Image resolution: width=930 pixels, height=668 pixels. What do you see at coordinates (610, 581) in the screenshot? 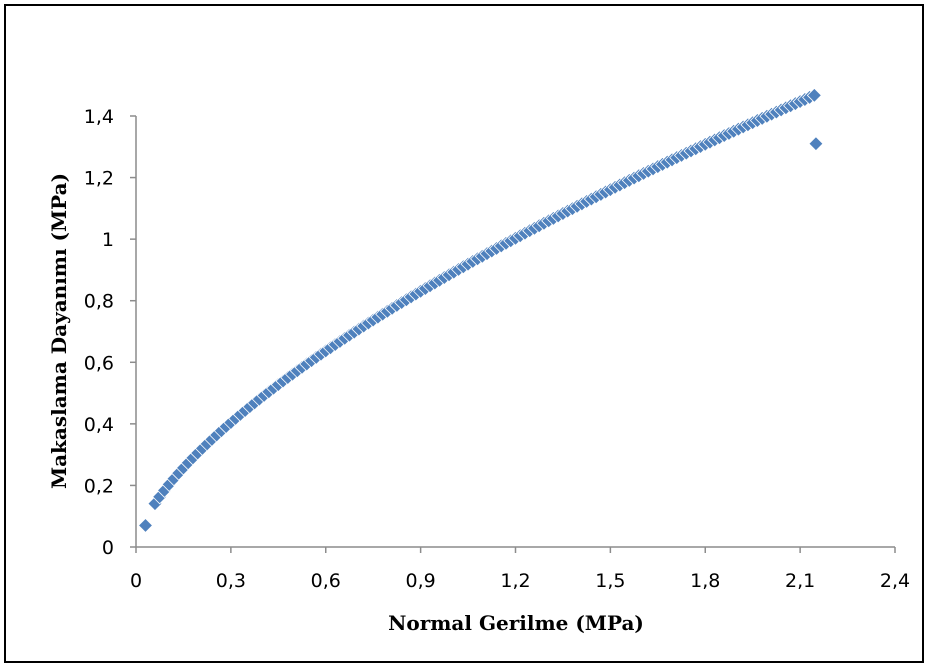
I see `x-tick-label: 1,5` at bounding box center [610, 581].